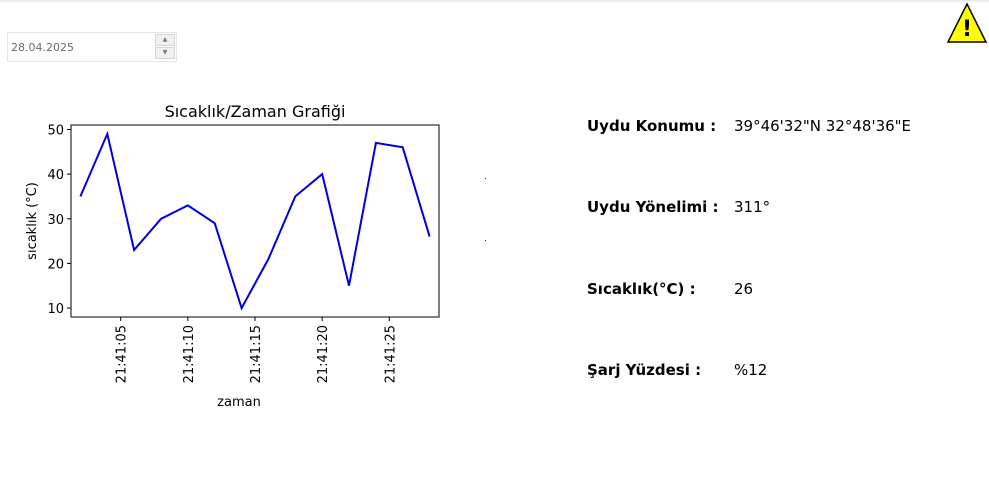 Image resolution: width=989 pixels, height=496 pixels. Describe the element at coordinates (652, 126) in the screenshot. I see `info-label: Uydu Konumu :` at that location.